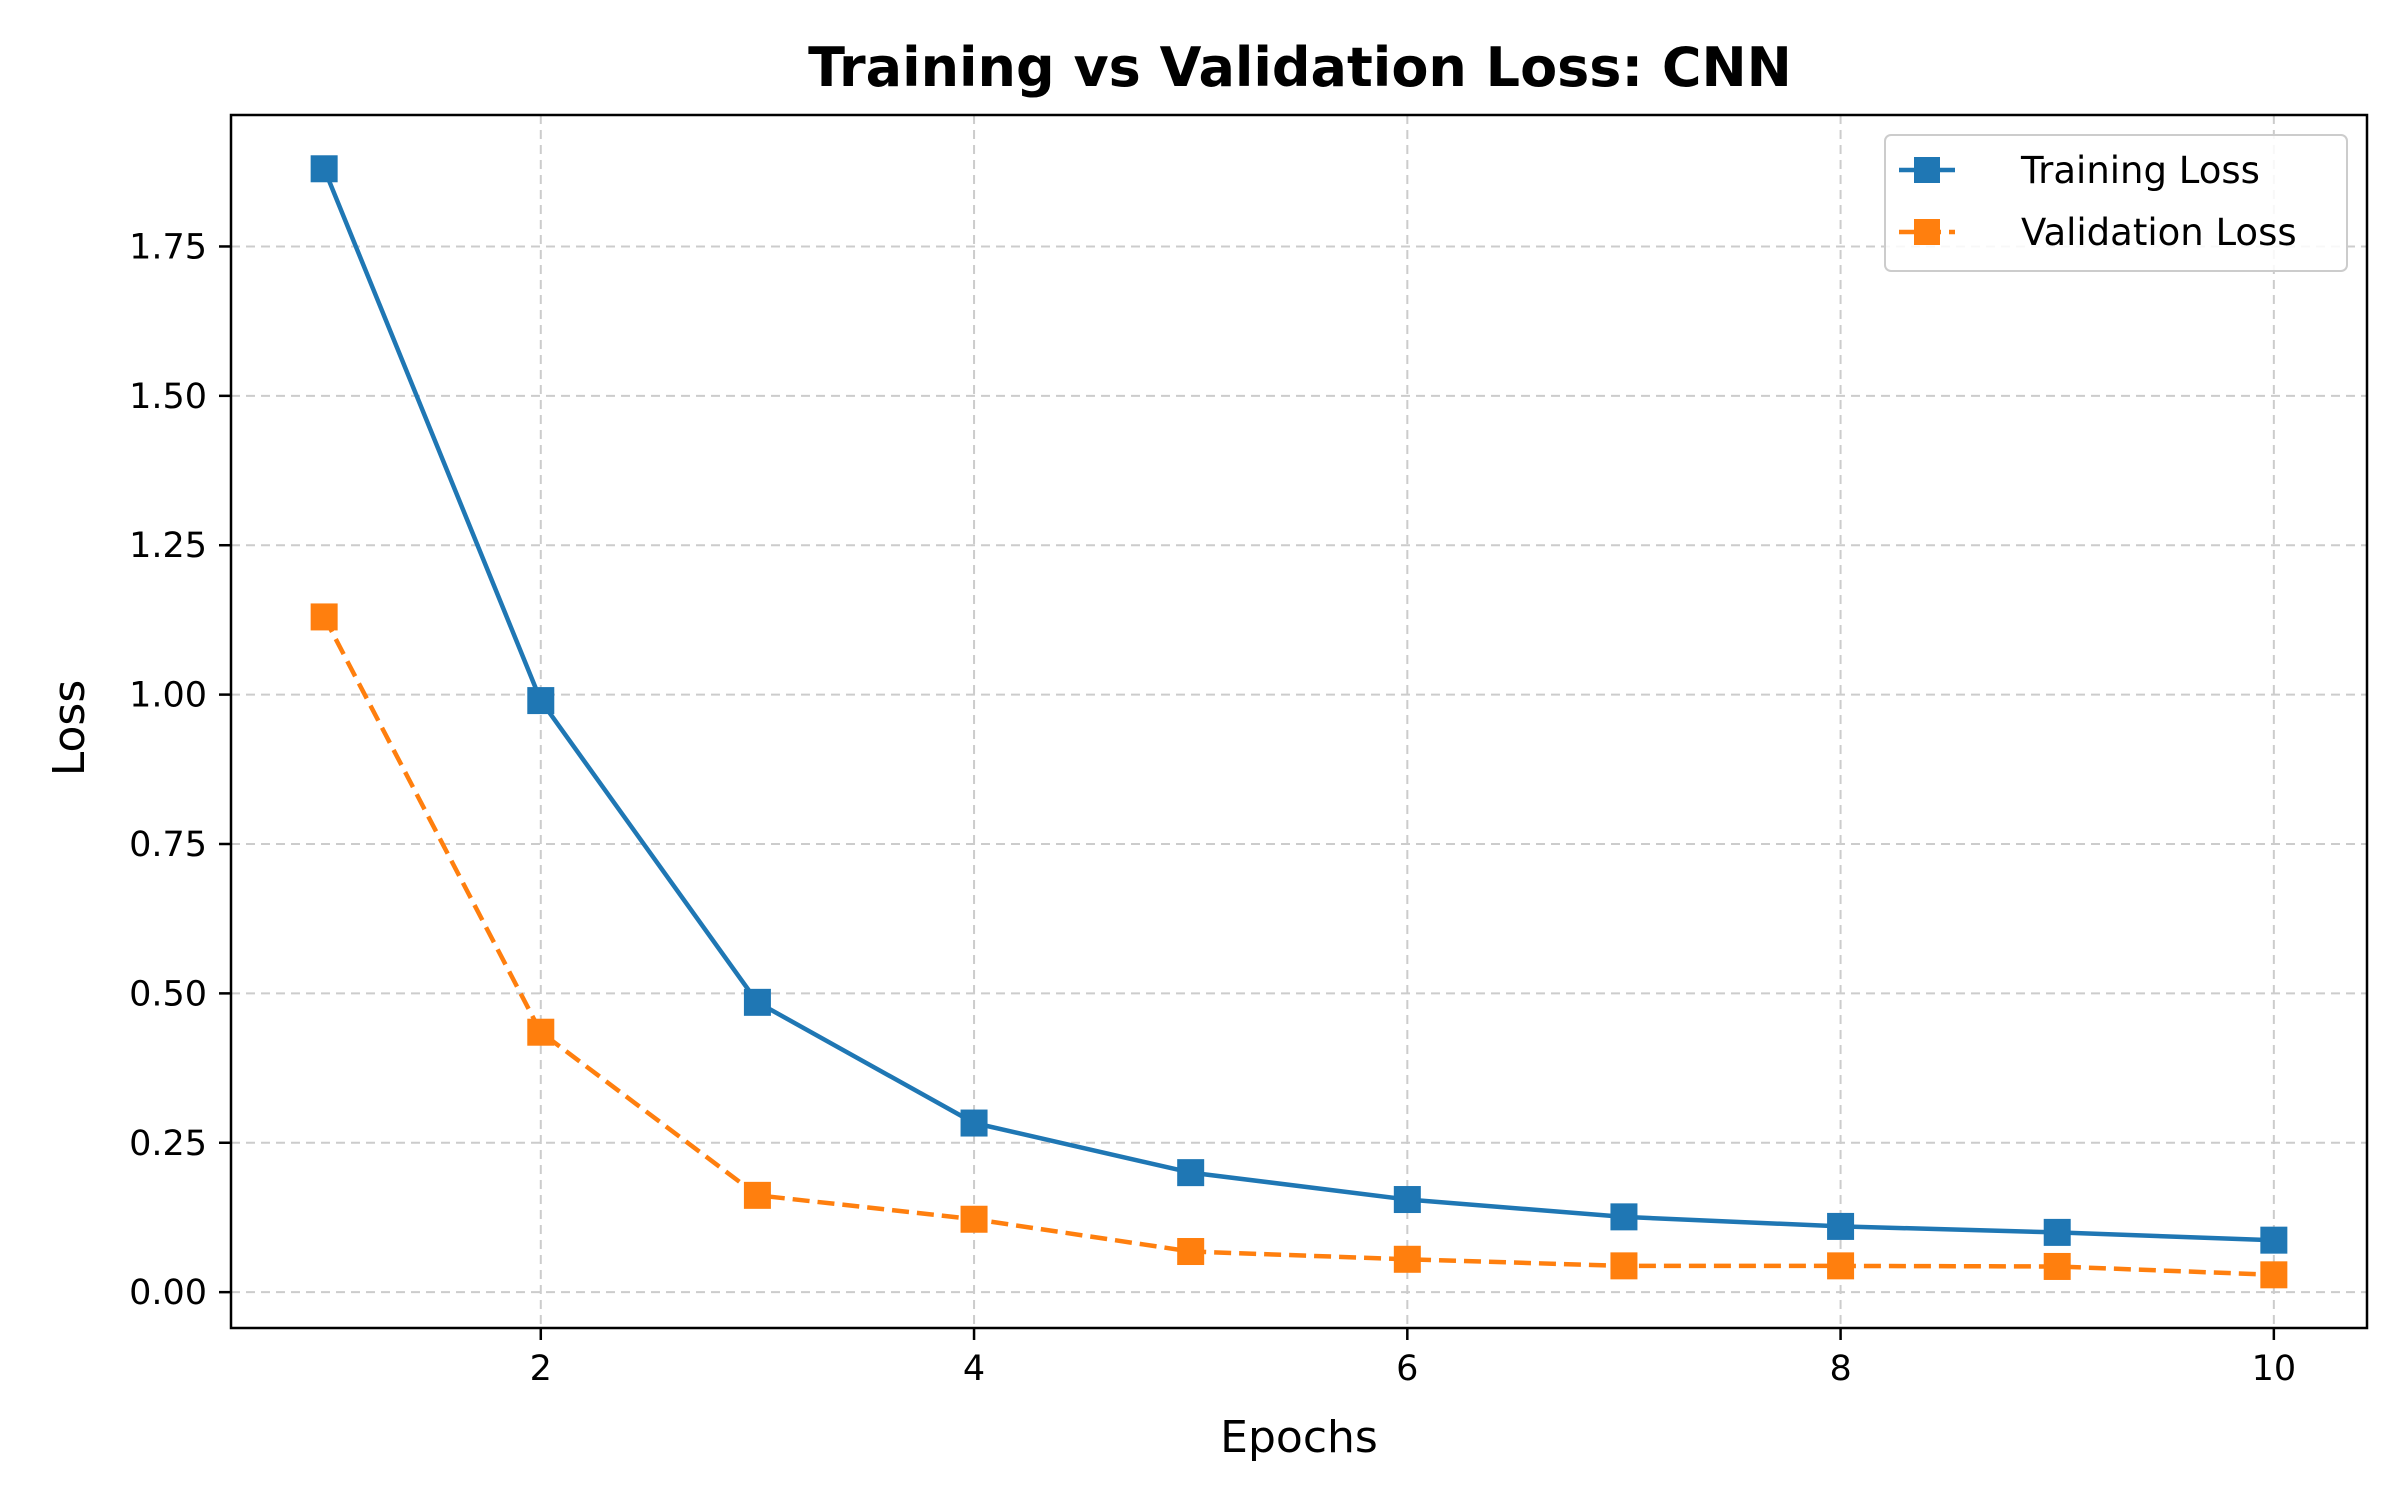  Describe the element at coordinates (1299, 1437) in the screenshot. I see `x-axis-label: Epochs` at that location.